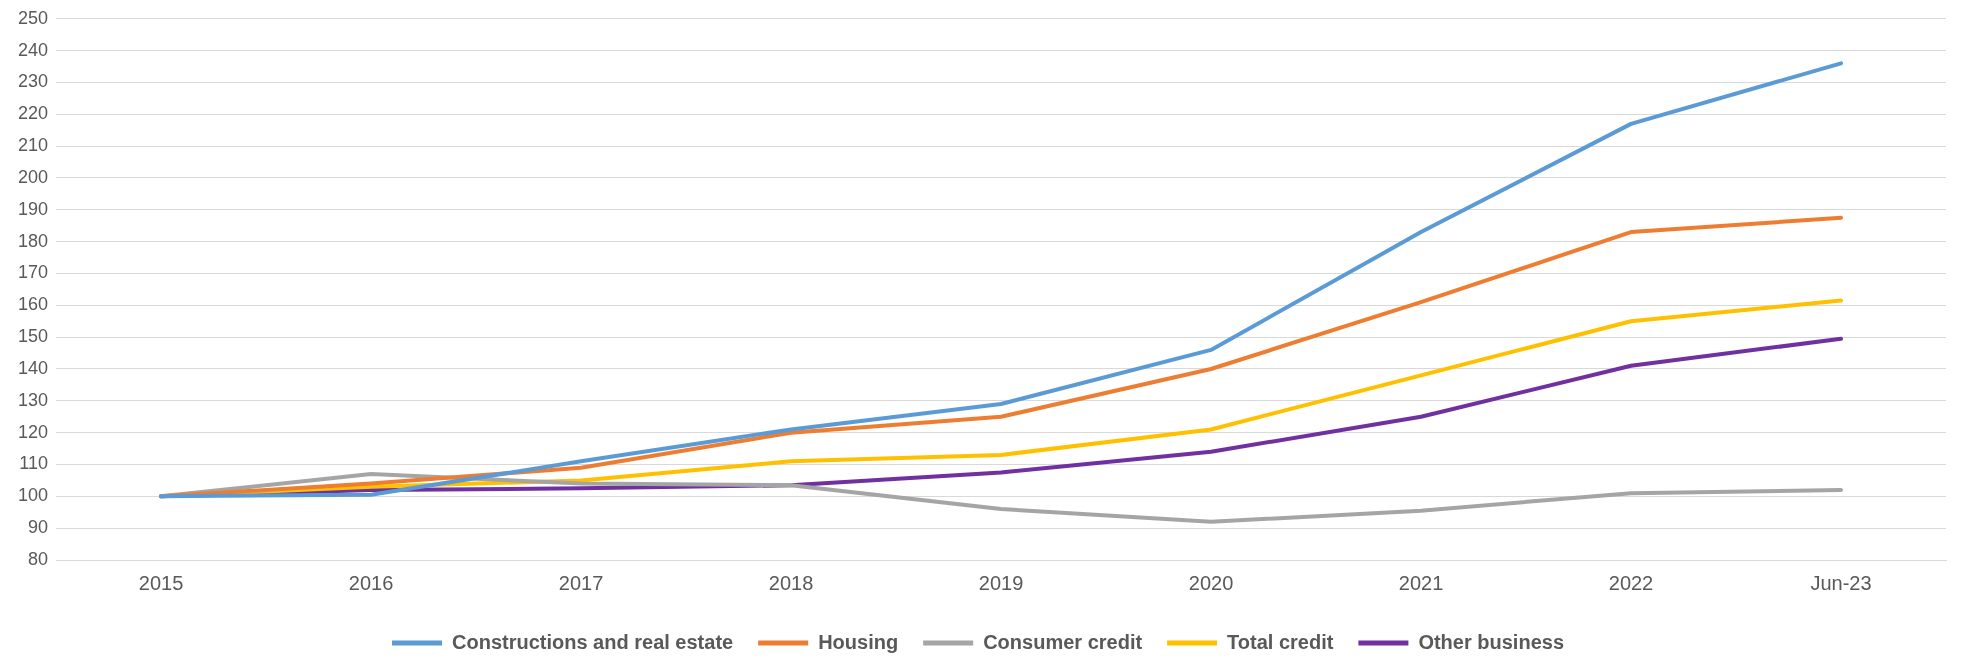  Describe the element at coordinates (33, 208) in the screenshot. I see `y-tick-label: 190` at that location.